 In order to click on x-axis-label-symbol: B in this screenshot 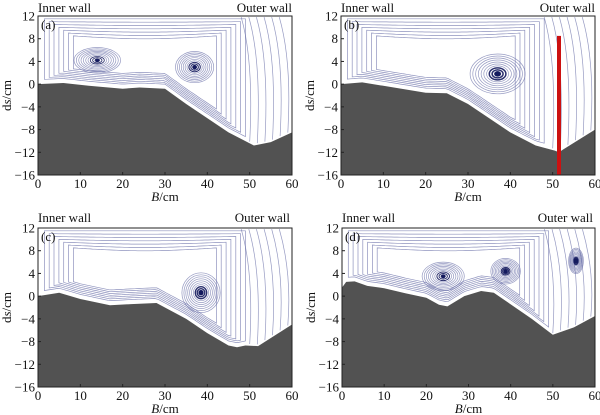, I will do `click(458, 196)`.